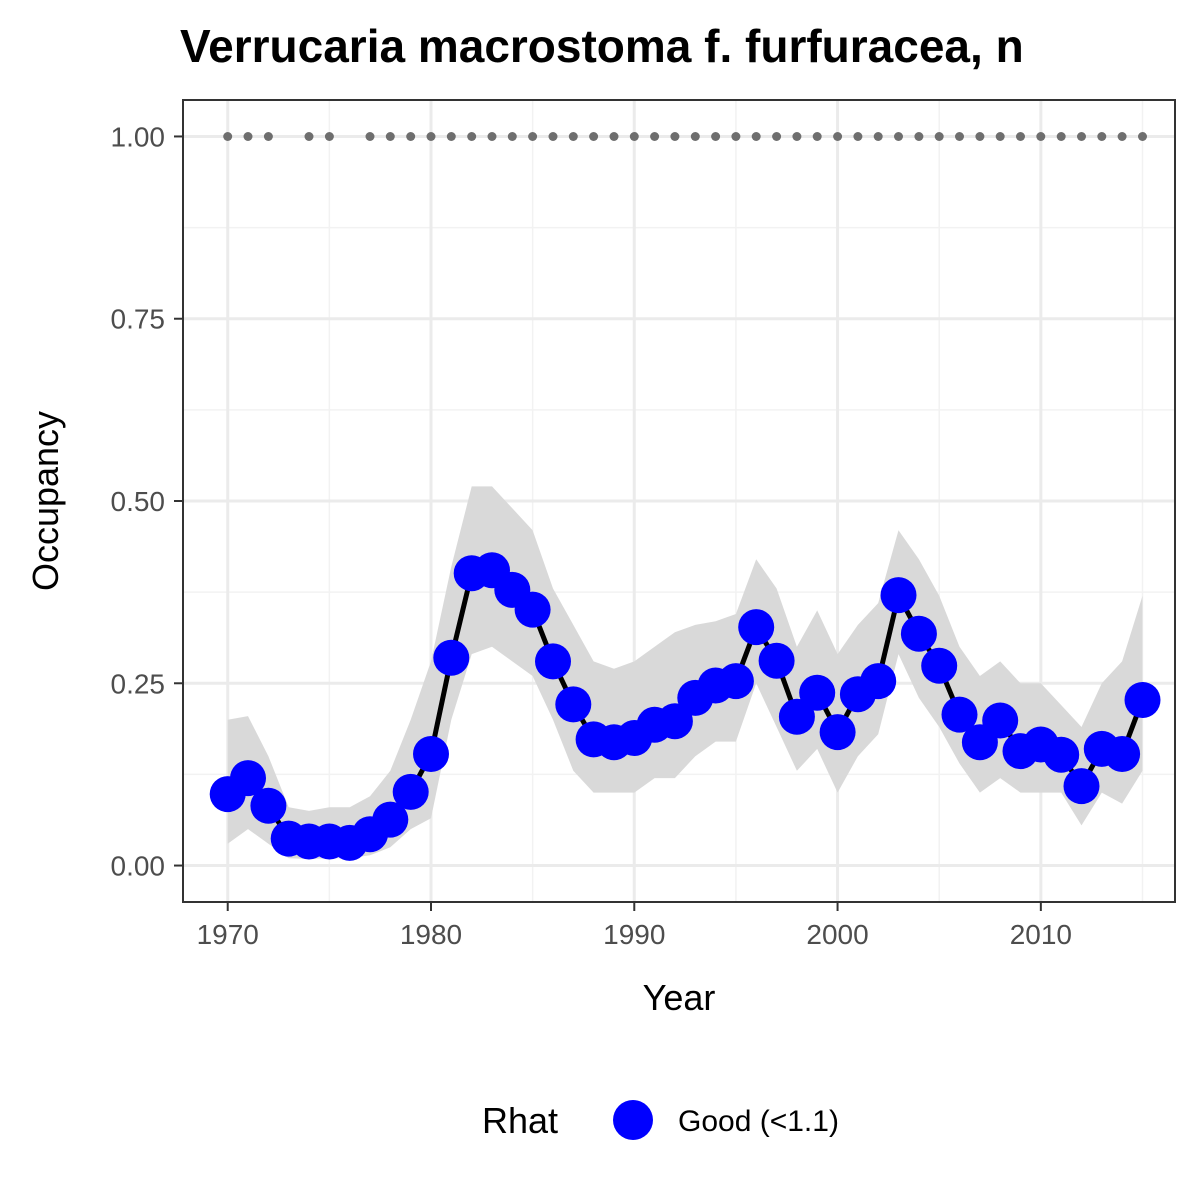  I want to click on x-tick-label: 1990, so click(634, 934).